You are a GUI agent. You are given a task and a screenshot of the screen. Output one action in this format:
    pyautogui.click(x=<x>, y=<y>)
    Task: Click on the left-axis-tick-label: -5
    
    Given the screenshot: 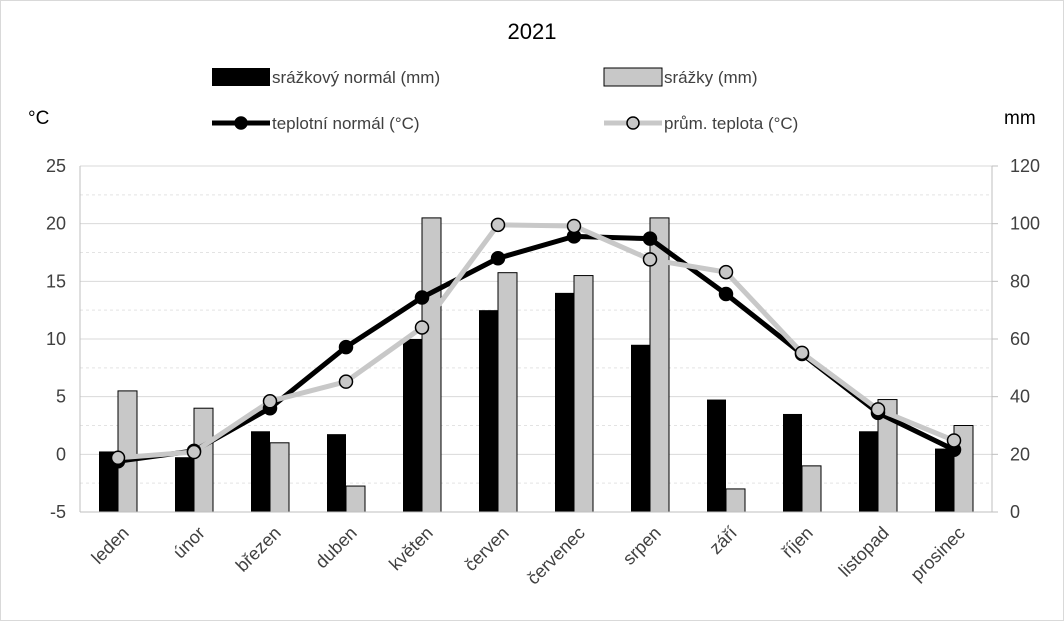 What is the action you would take?
    pyautogui.click(x=58, y=512)
    